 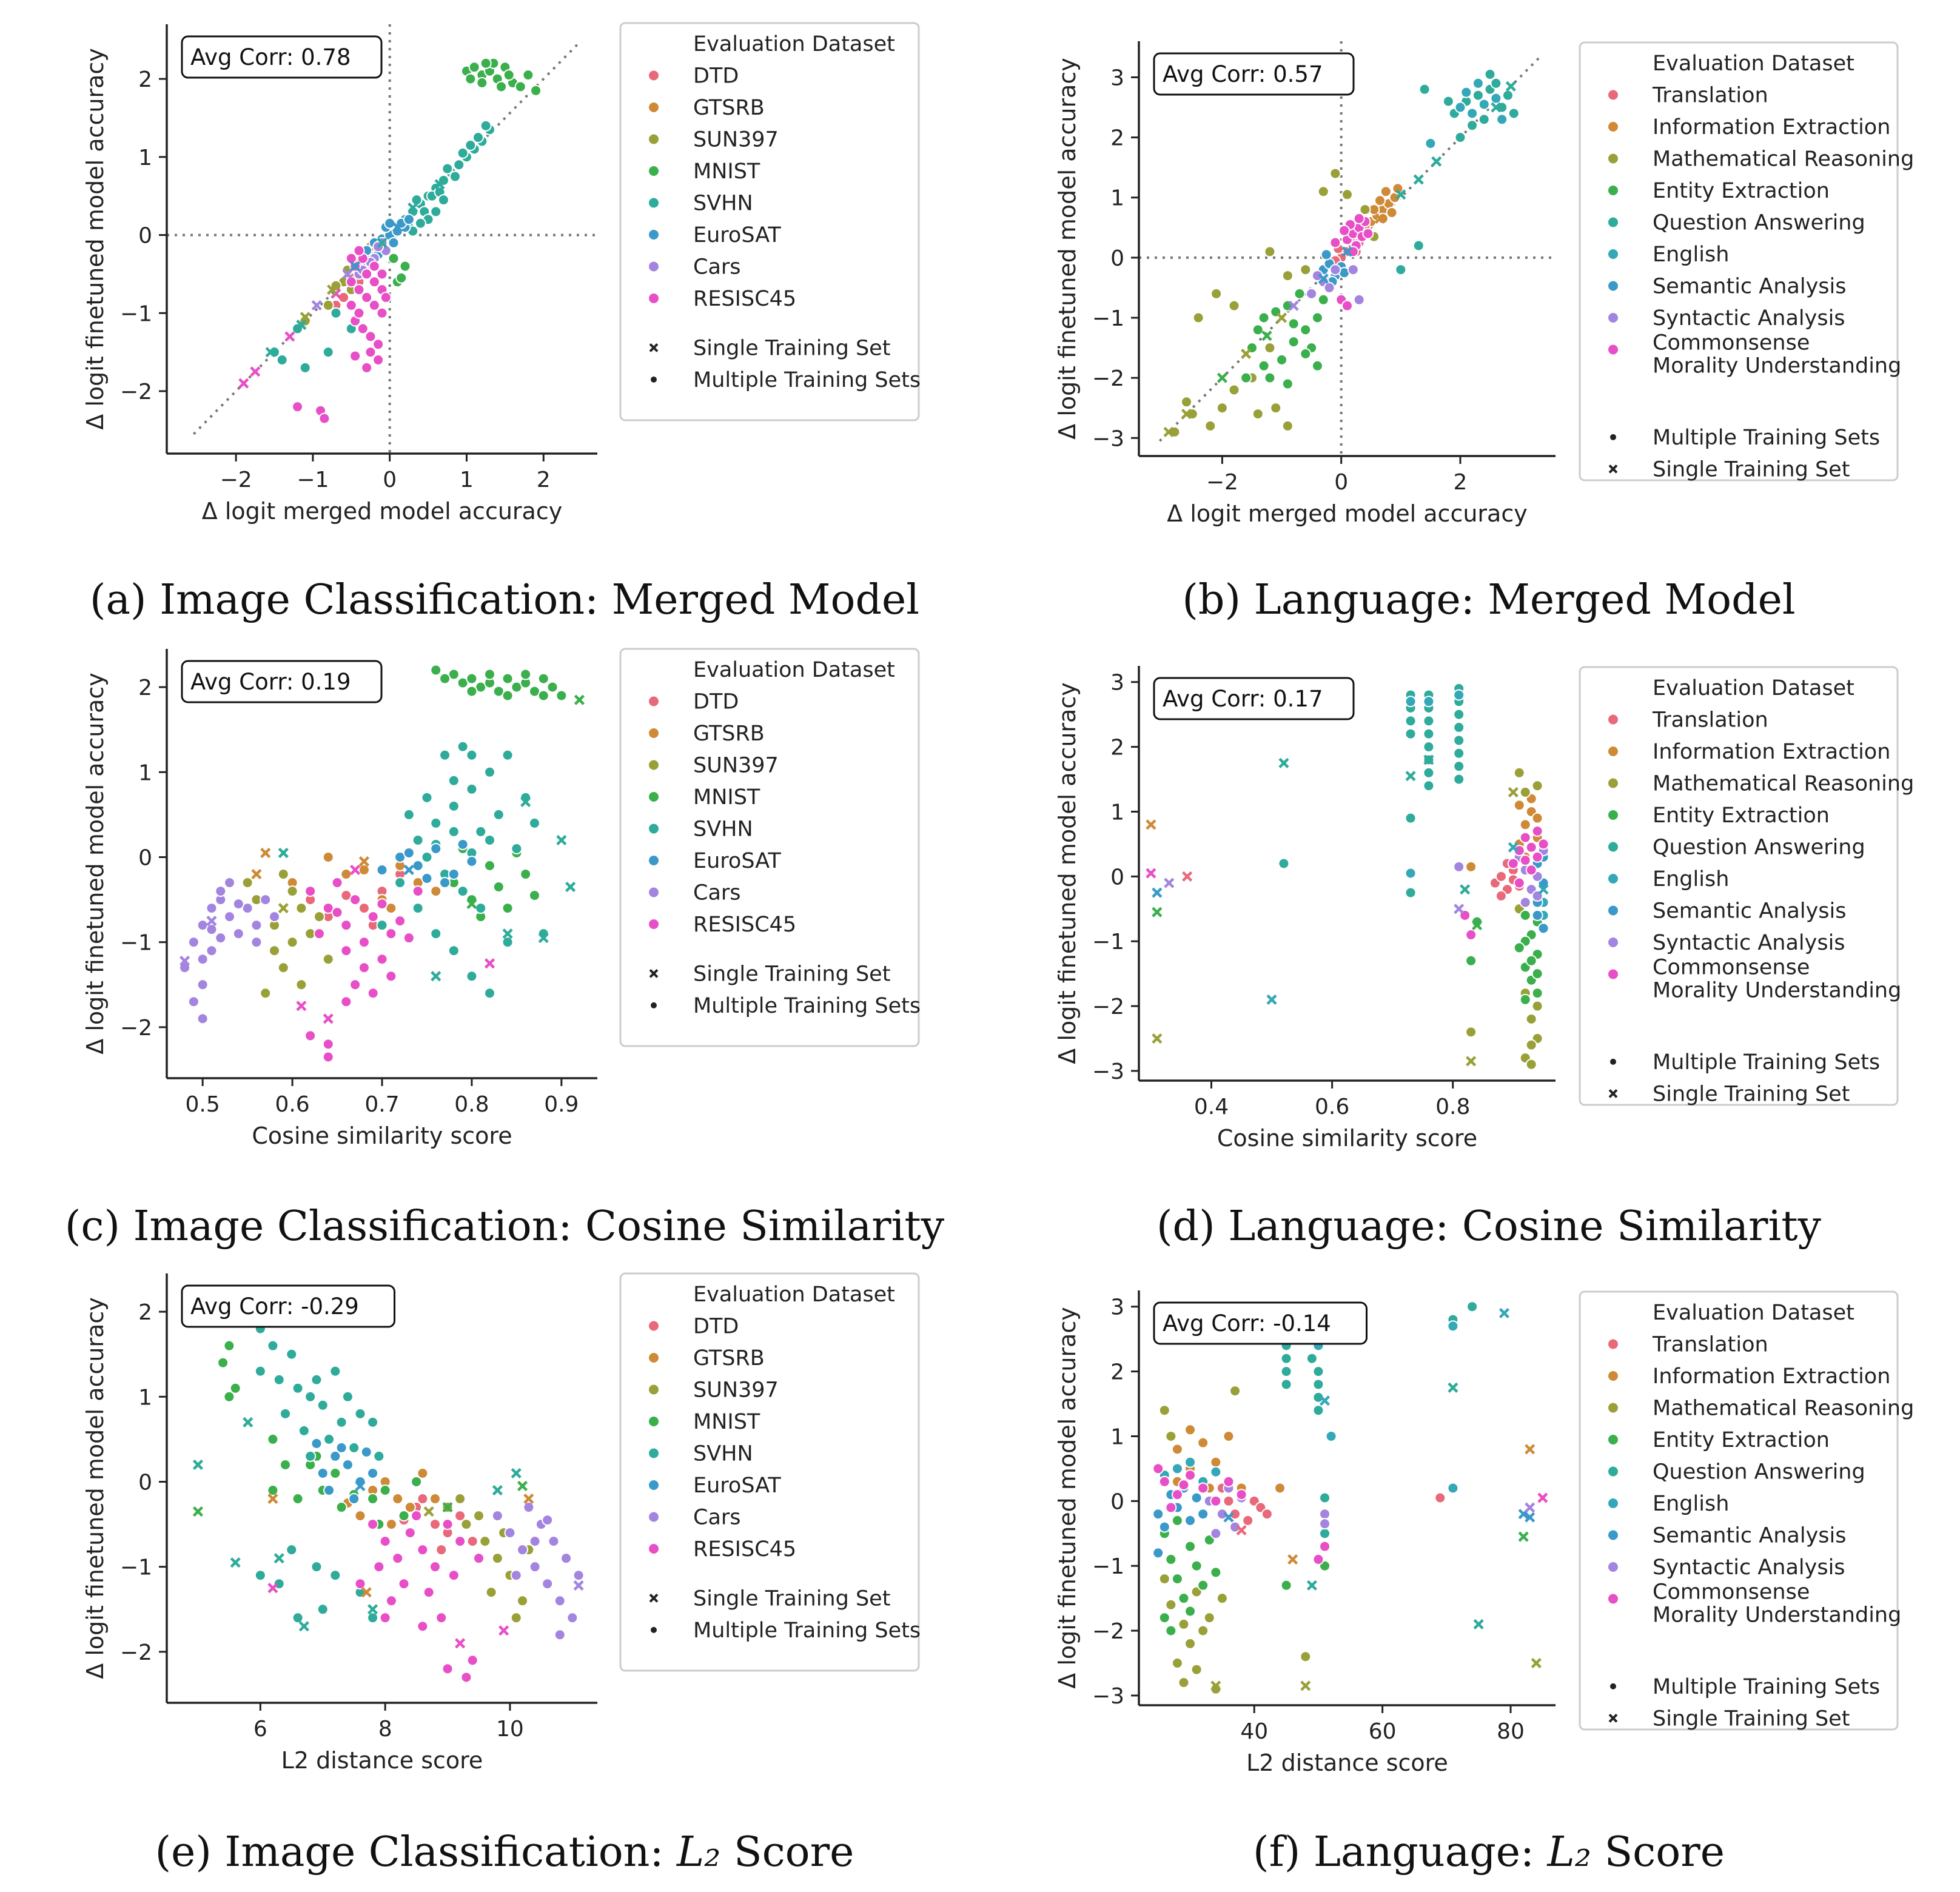 What do you see at coordinates (737, 235) in the screenshot?
I see `legend-label: EuroSAT` at bounding box center [737, 235].